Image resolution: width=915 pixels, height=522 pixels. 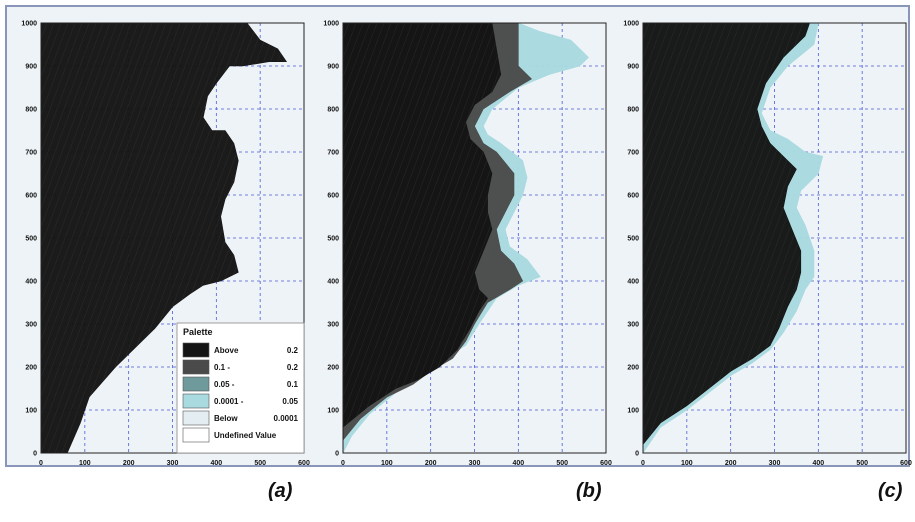 What do you see at coordinates (226, 350) in the screenshot?
I see `legend-entry-label: Above` at bounding box center [226, 350].